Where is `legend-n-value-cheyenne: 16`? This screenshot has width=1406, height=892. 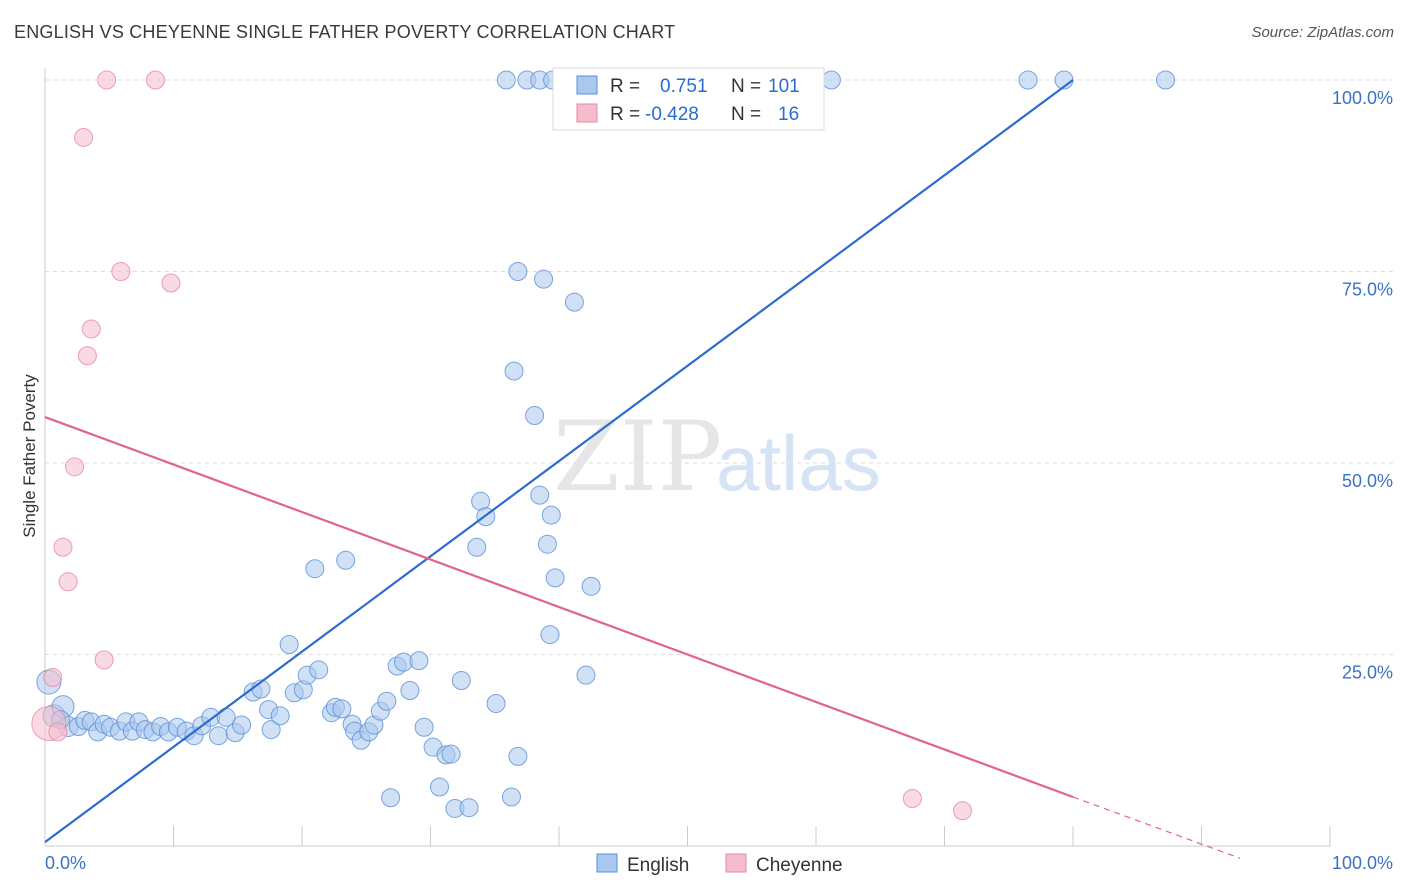 legend-n-value-cheyenne: 16 is located at coordinates (788, 114).